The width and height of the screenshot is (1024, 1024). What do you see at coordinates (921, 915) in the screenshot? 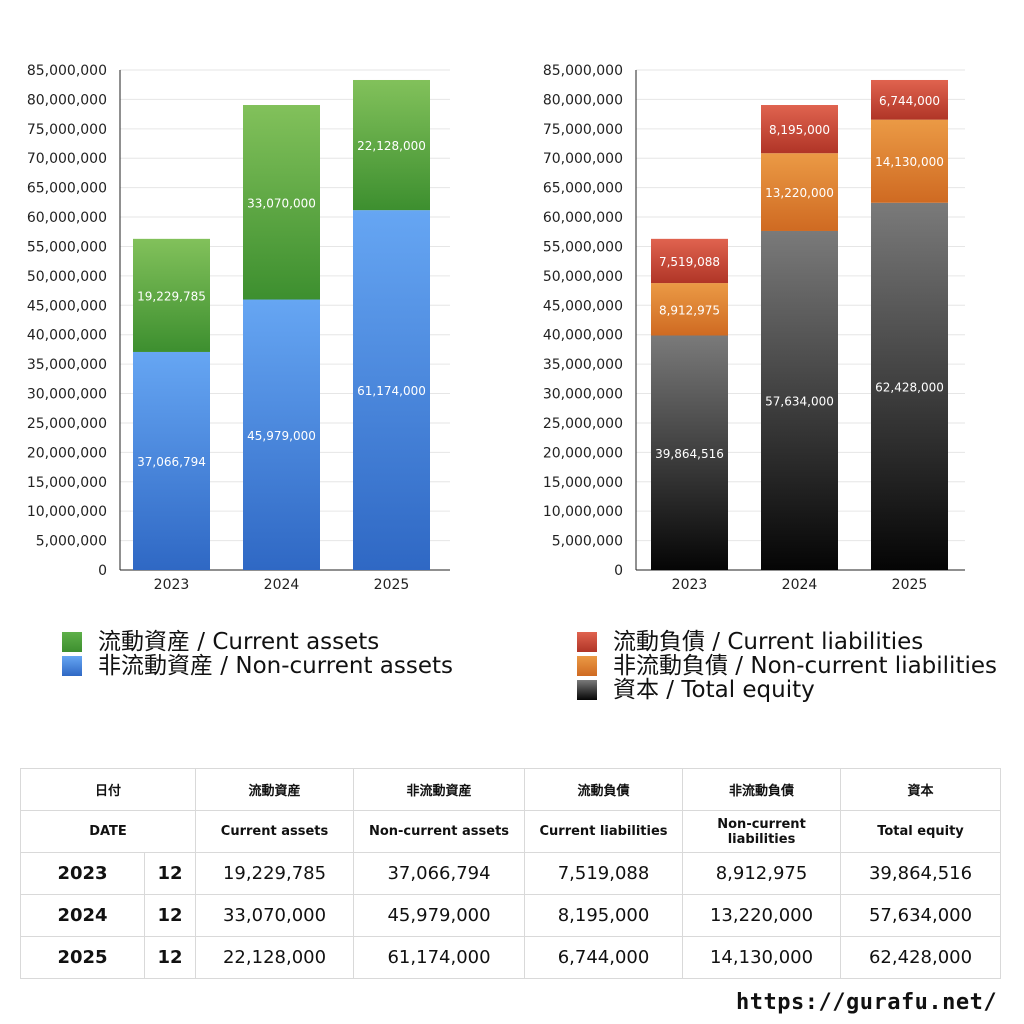
I see `table-cell: 57,634,000` at bounding box center [921, 915].